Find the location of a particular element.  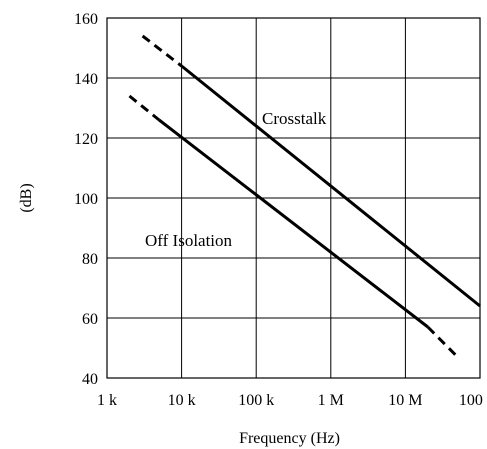

y-tick-label: 140 is located at coordinates (86, 79).